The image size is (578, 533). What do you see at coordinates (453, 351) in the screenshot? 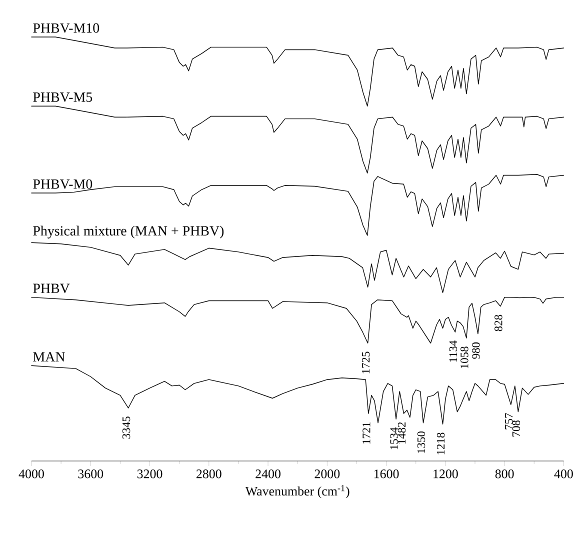
I see `annotation: 1134` at bounding box center [453, 351].